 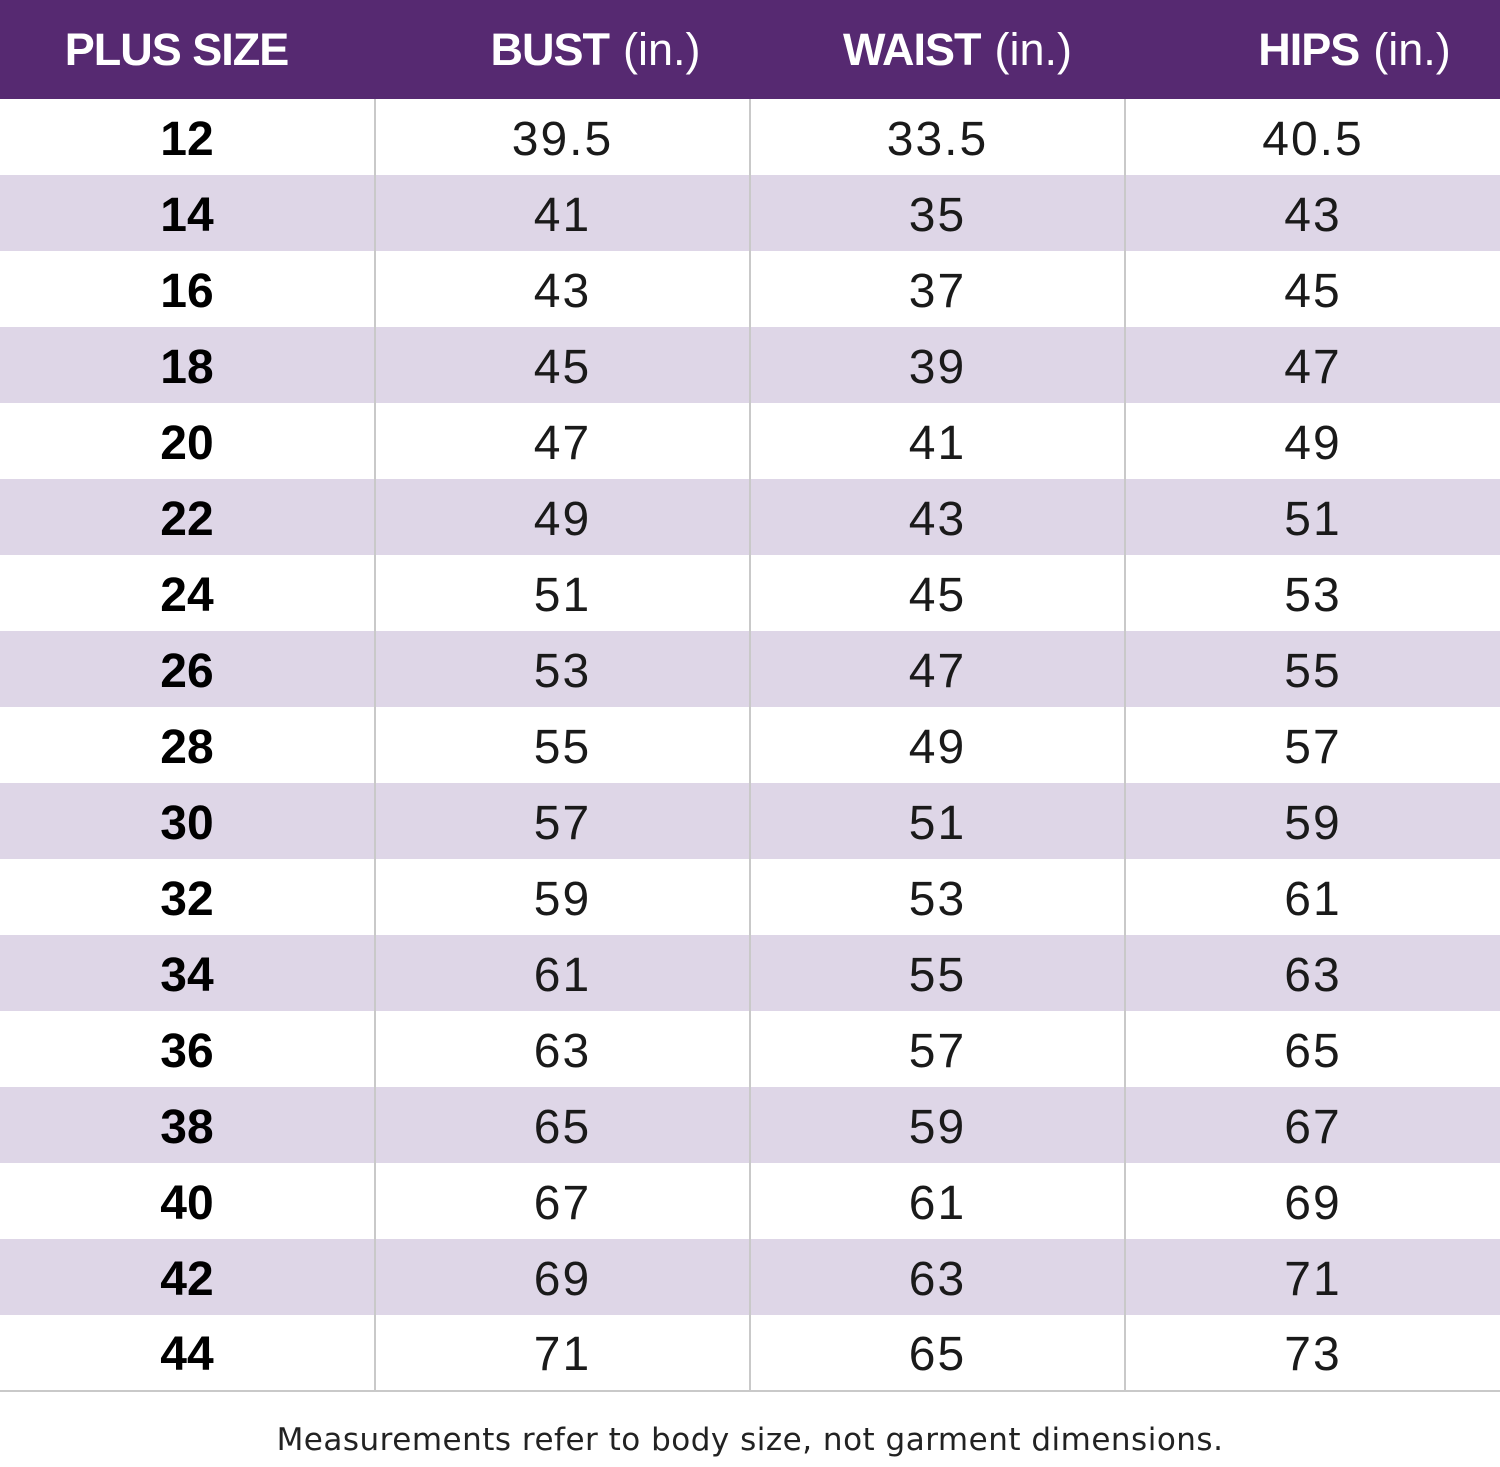 I want to click on table-row: 14 41 35 43, so click(x=750, y=213).